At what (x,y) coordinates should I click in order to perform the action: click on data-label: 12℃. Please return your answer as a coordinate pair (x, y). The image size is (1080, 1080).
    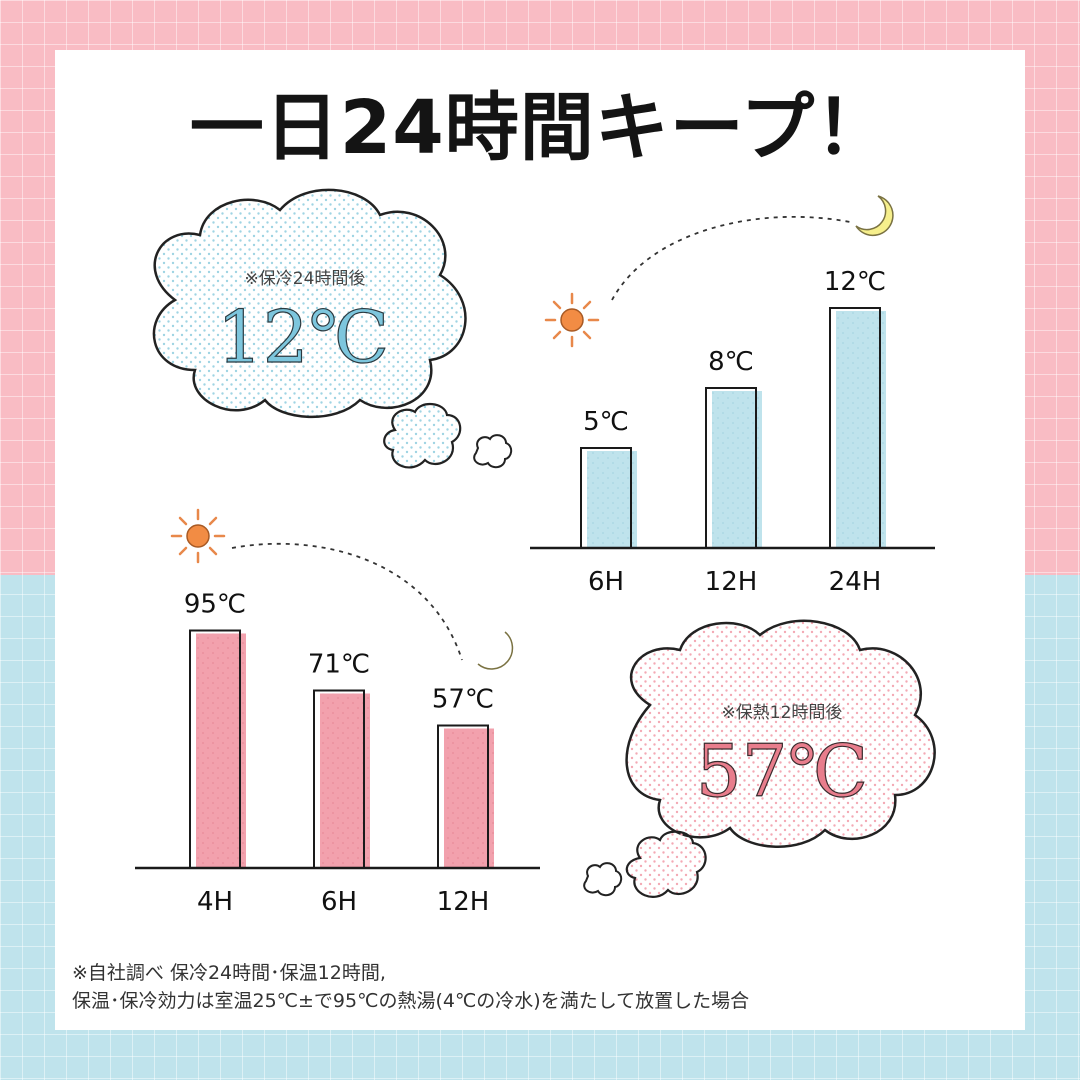
    Looking at the image, I should click on (855, 282).